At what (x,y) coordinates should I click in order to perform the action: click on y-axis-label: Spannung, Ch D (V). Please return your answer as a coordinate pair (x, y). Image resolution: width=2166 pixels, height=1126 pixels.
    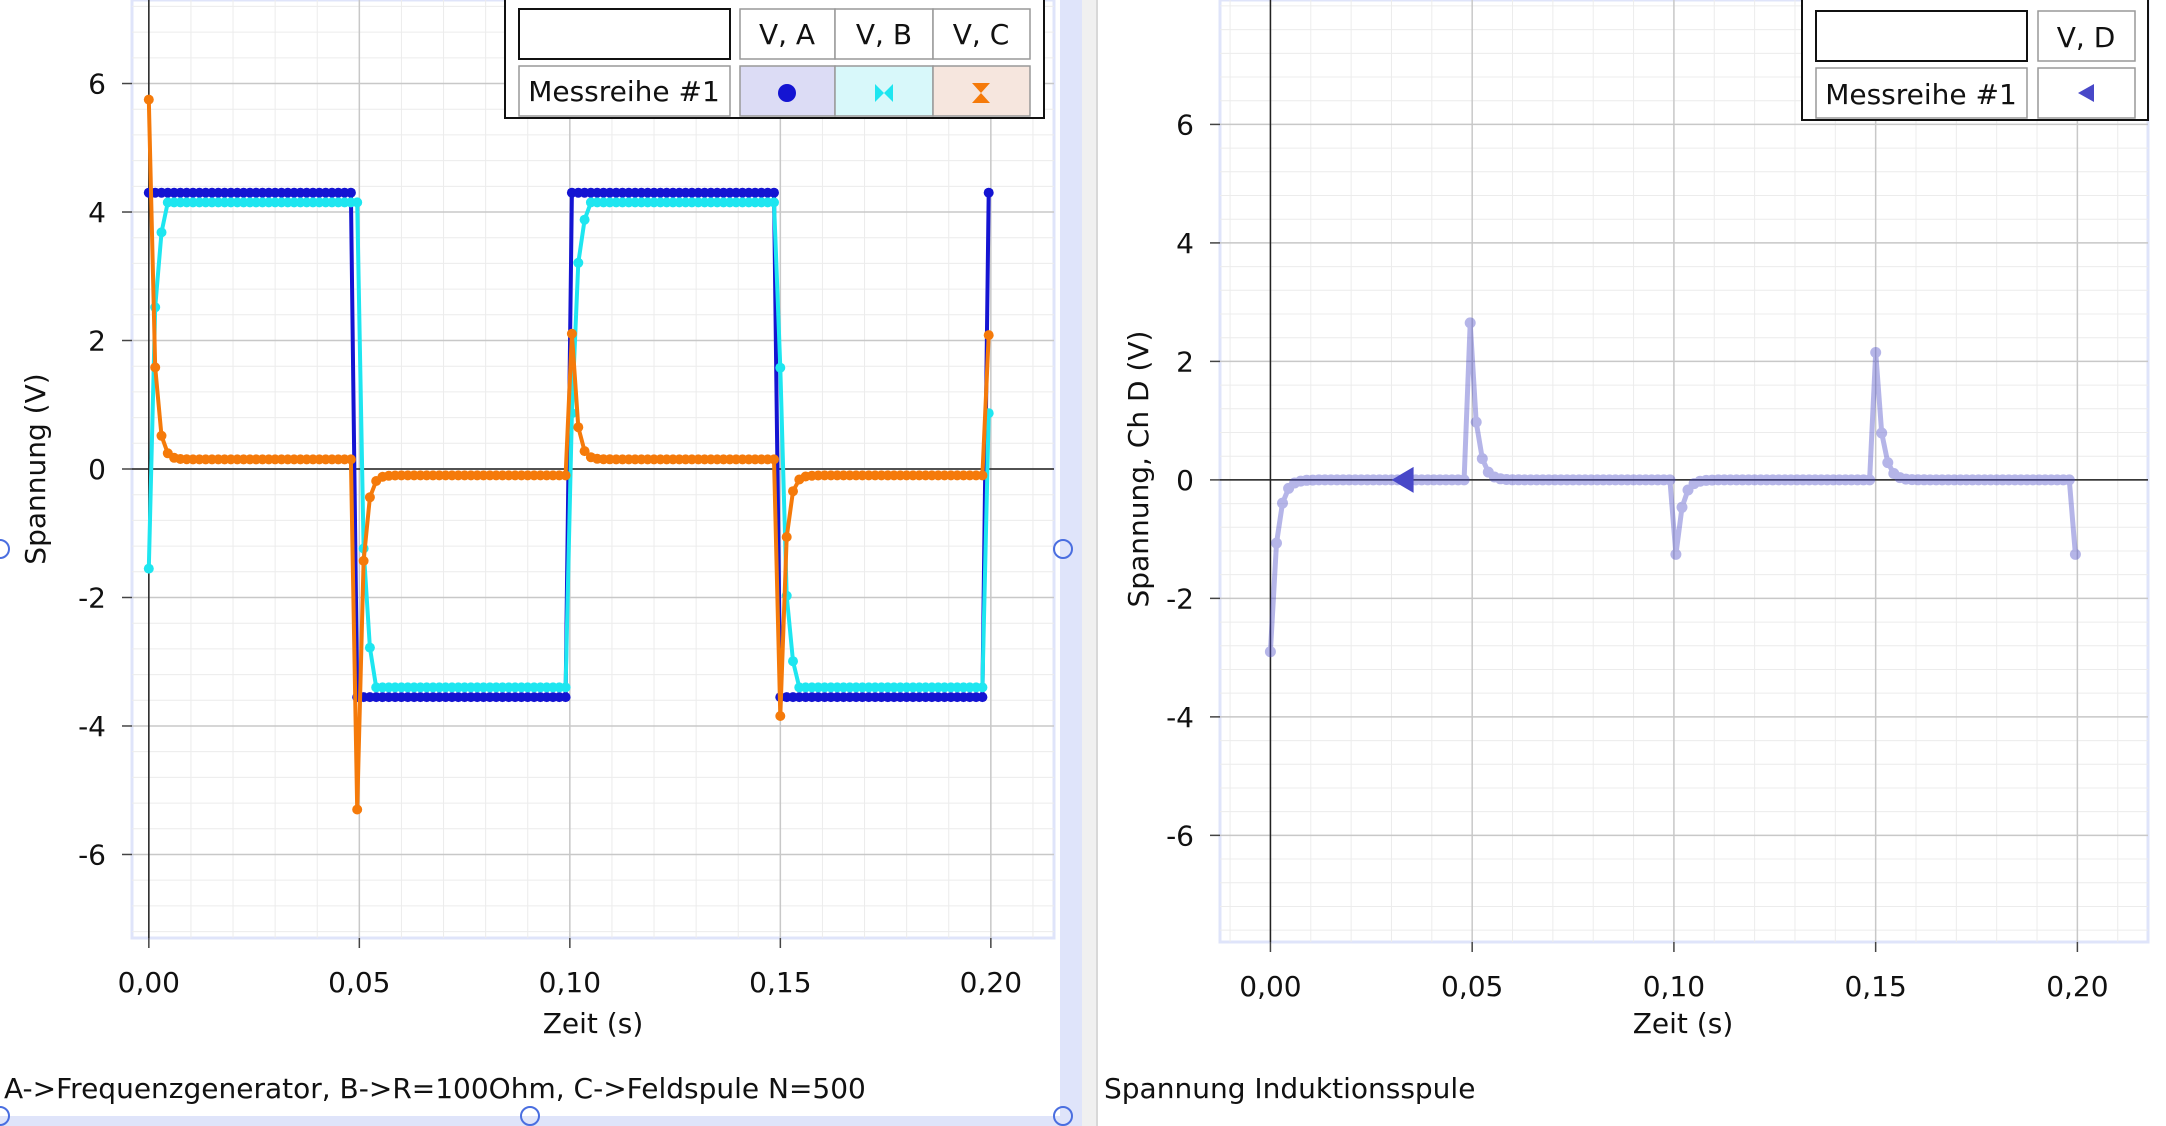
    Looking at the image, I should click on (1138, 469).